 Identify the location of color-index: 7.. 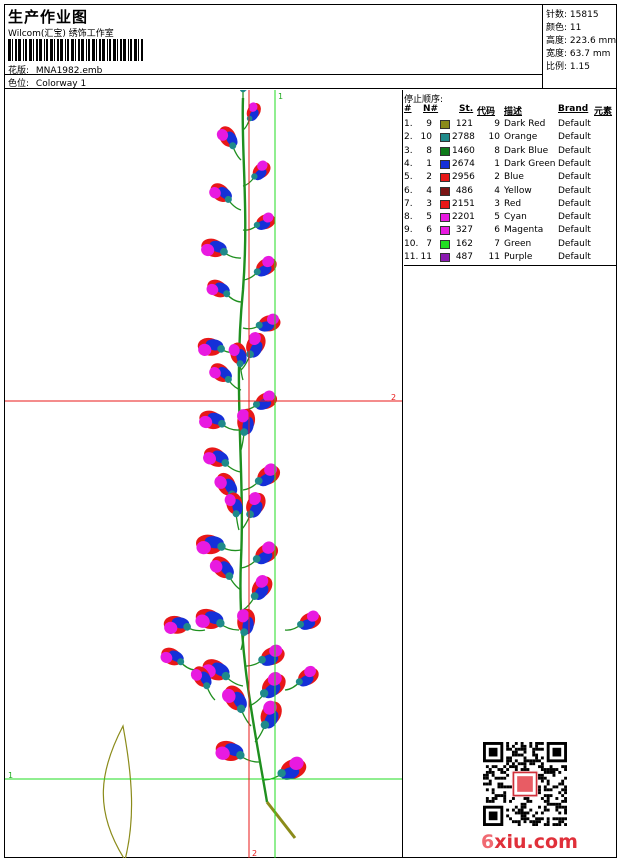
(408, 203).